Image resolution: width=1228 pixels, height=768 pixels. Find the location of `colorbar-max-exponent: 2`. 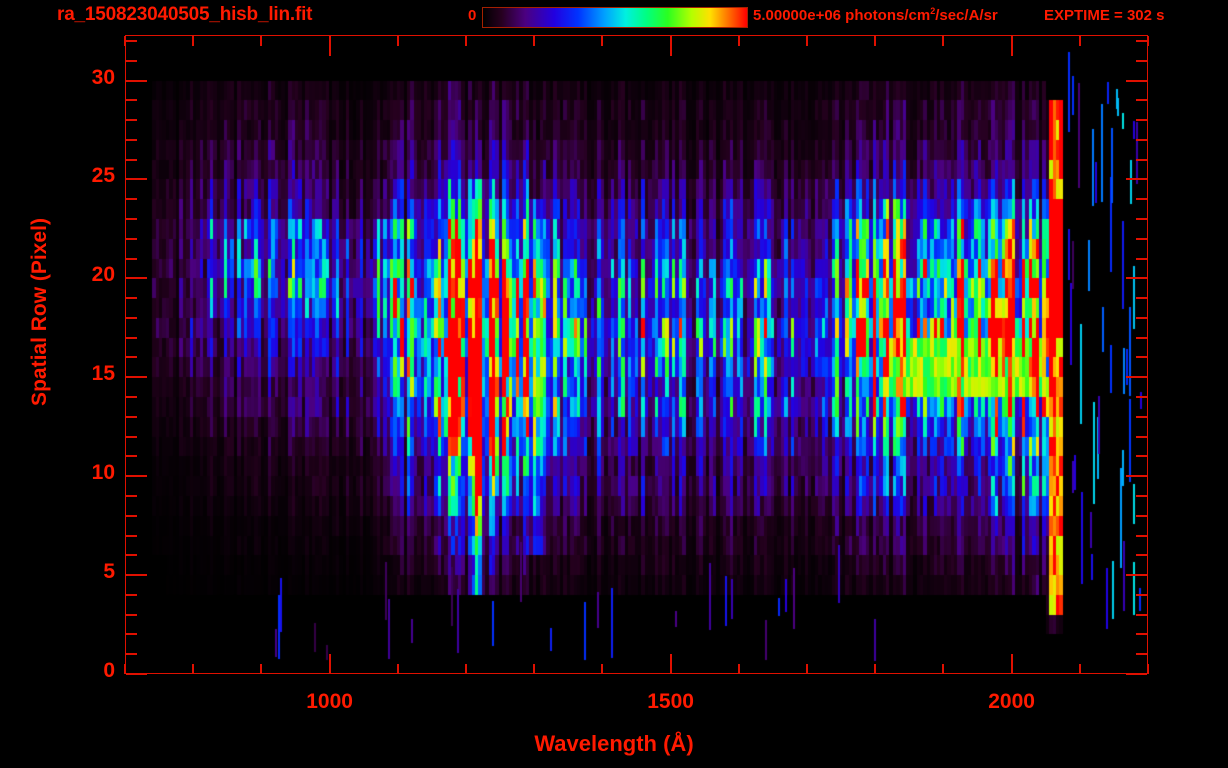

colorbar-max-exponent: 2 is located at coordinates (933, 11).